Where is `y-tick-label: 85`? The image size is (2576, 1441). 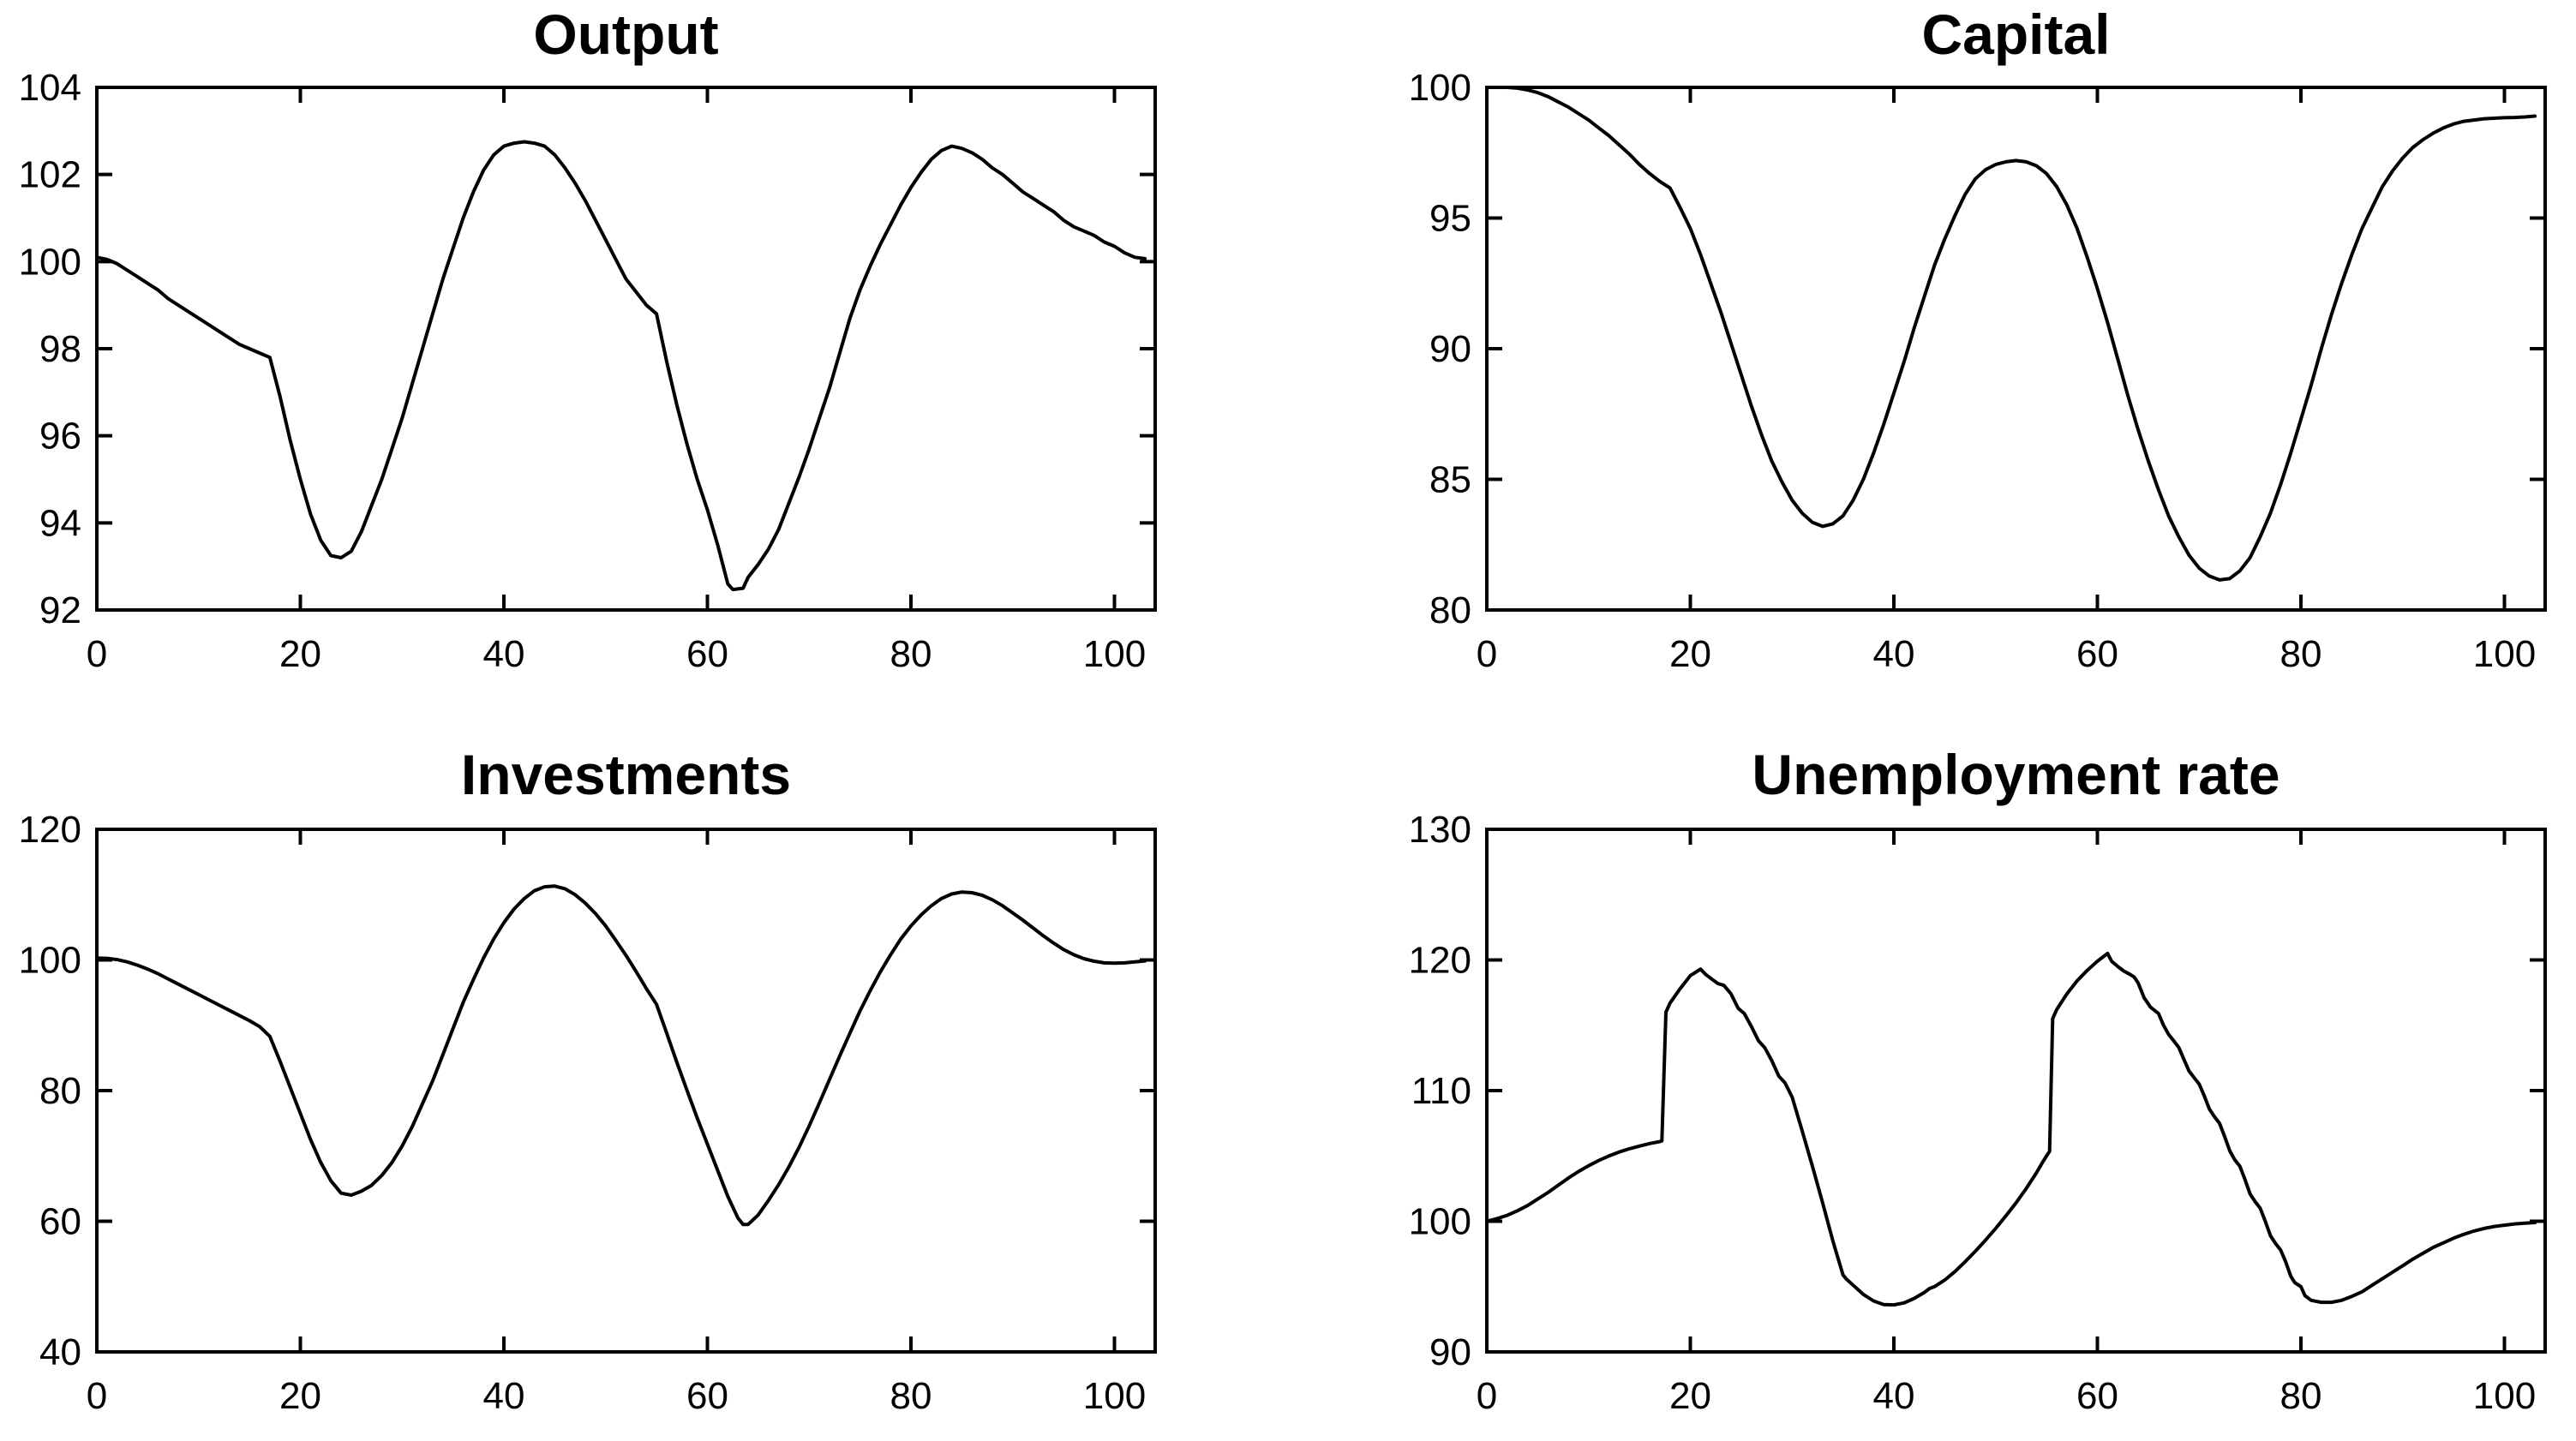 y-tick-label: 85 is located at coordinates (1450, 480).